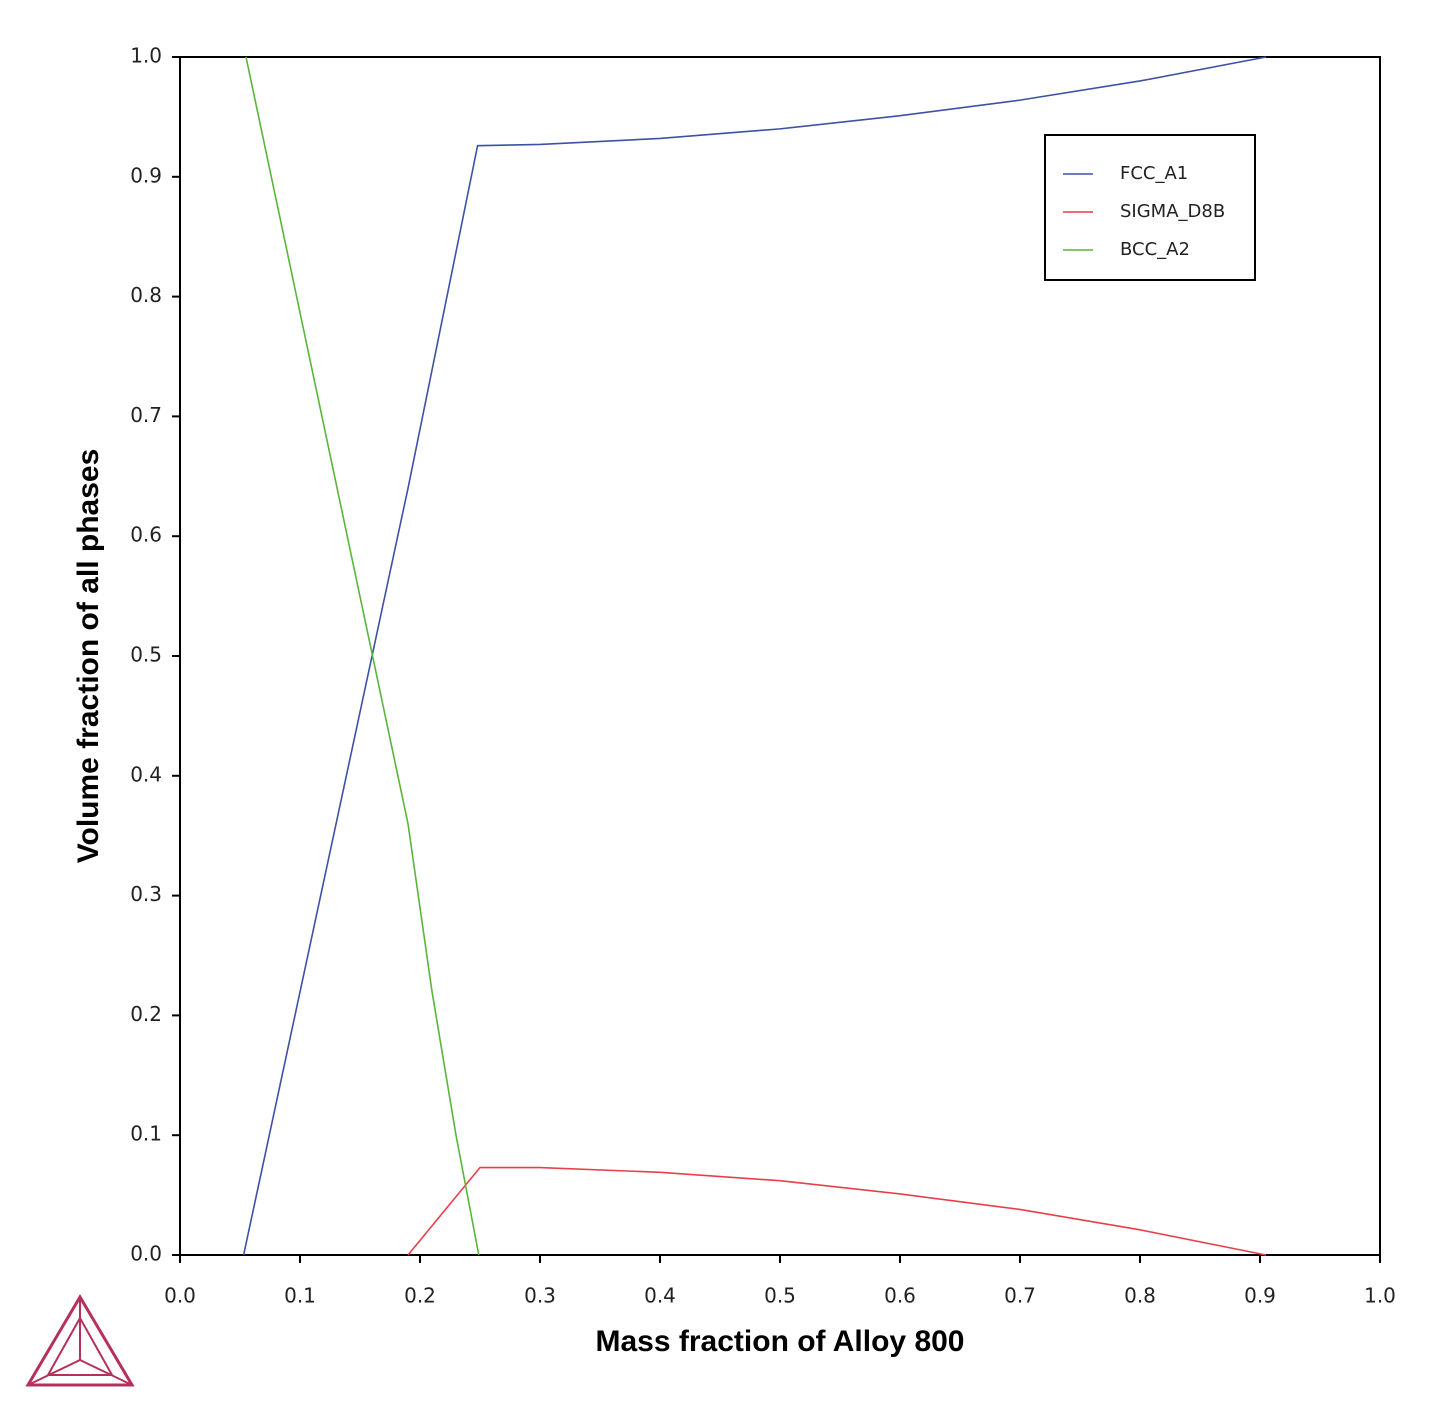 The width and height of the screenshot is (1432, 1416). Describe the element at coordinates (660, 1296) in the screenshot. I see `x-tick-label: 0.4` at that location.